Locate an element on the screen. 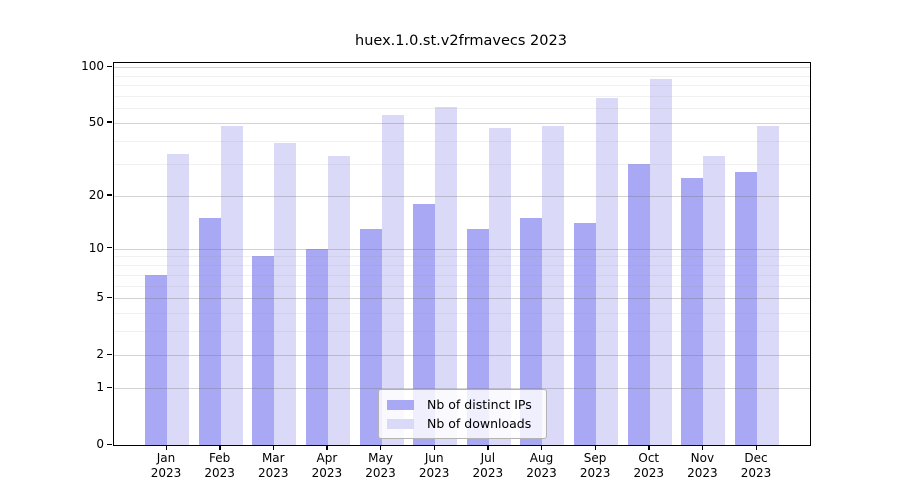 This screenshot has height=500, width=900. bar-downloads-apr is located at coordinates (338, 300).